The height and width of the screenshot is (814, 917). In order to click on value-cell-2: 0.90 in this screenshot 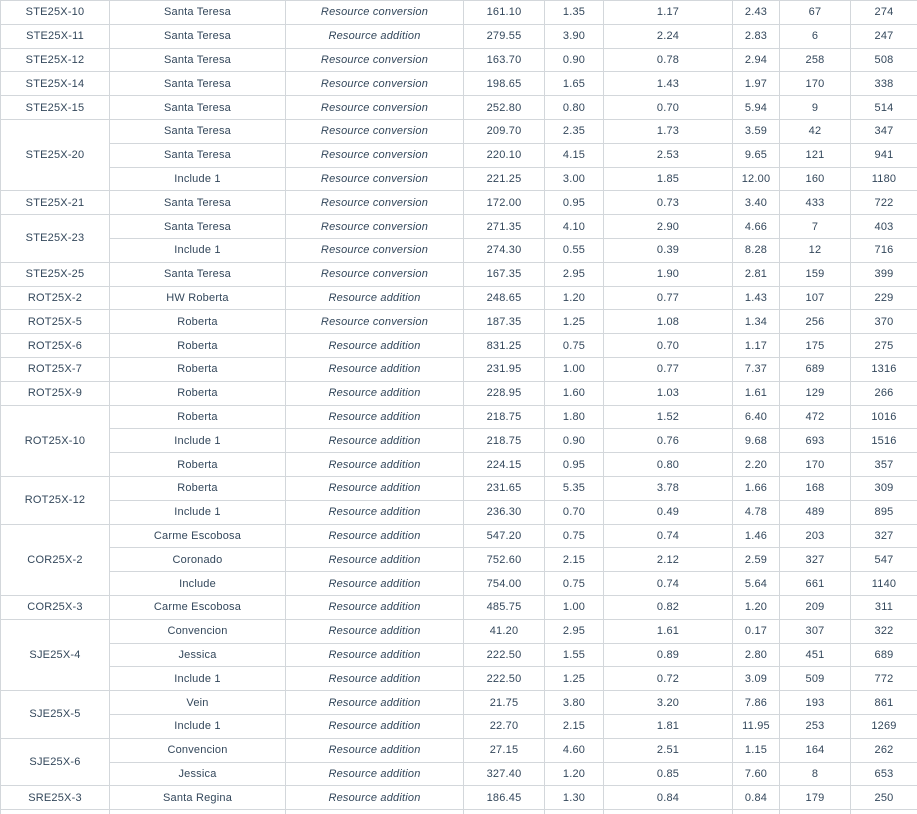, I will do `click(574, 441)`.